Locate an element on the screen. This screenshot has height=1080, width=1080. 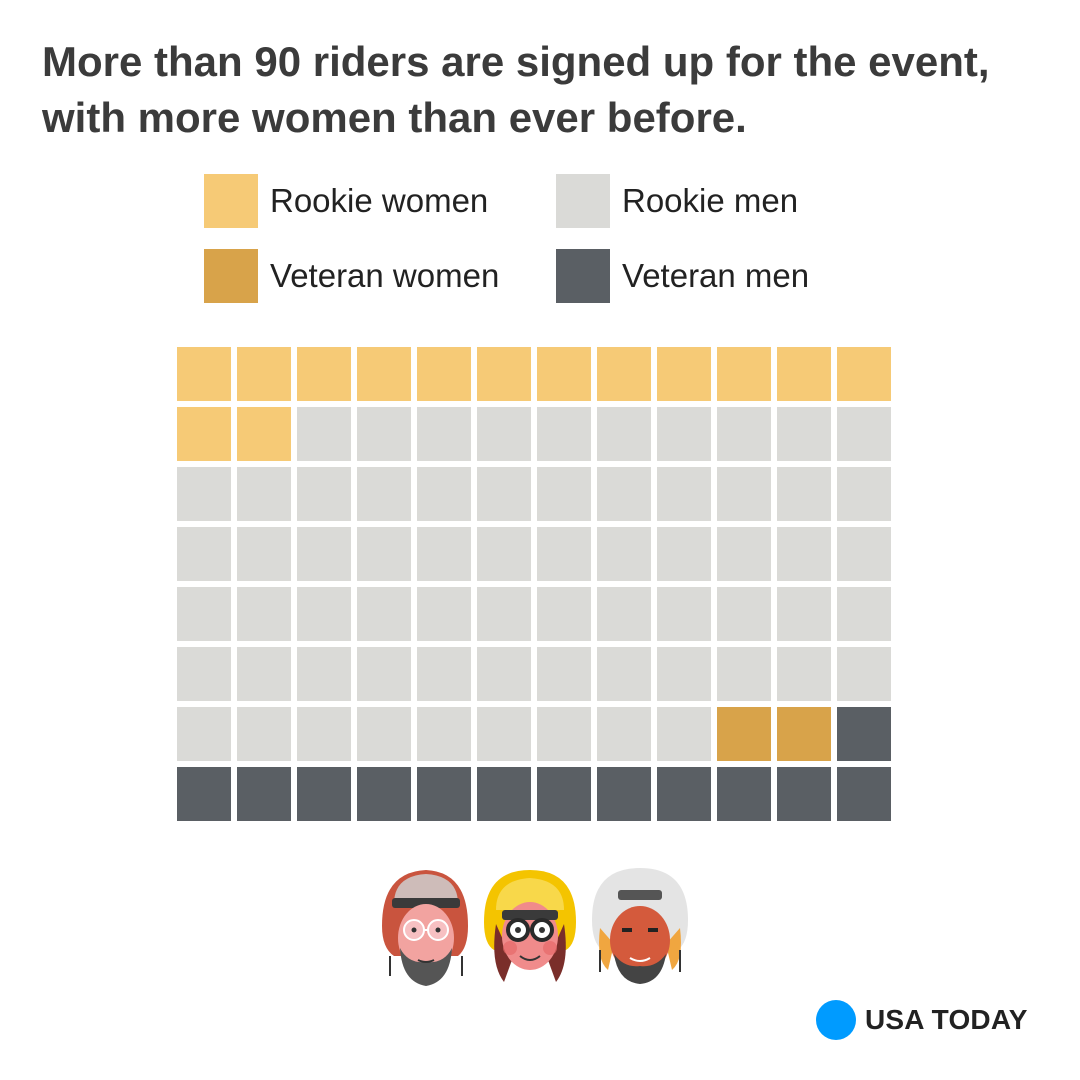
legend-swatch-rookie-men is located at coordinates (583, 201).